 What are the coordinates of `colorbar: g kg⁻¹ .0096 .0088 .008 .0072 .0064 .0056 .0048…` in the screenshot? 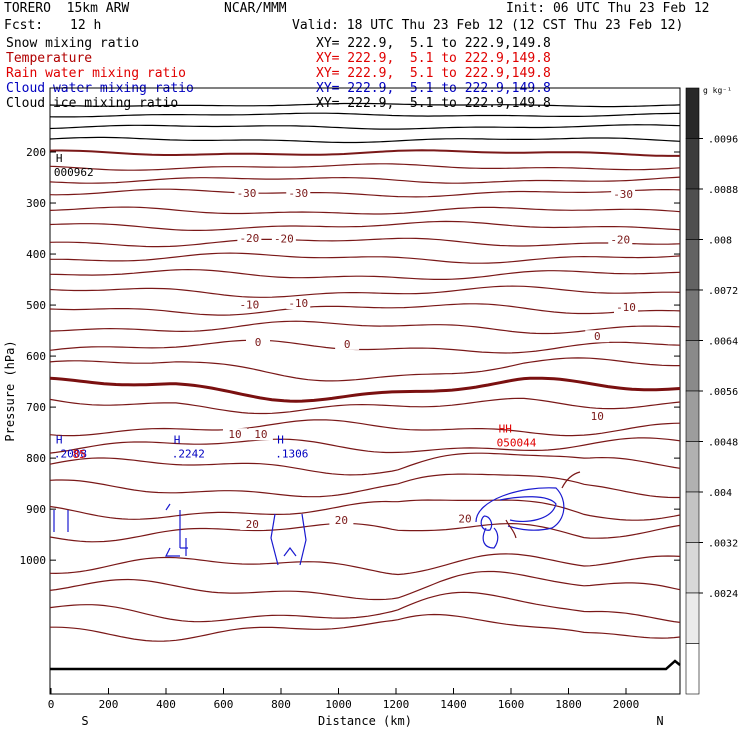 It's located at (711, 390).